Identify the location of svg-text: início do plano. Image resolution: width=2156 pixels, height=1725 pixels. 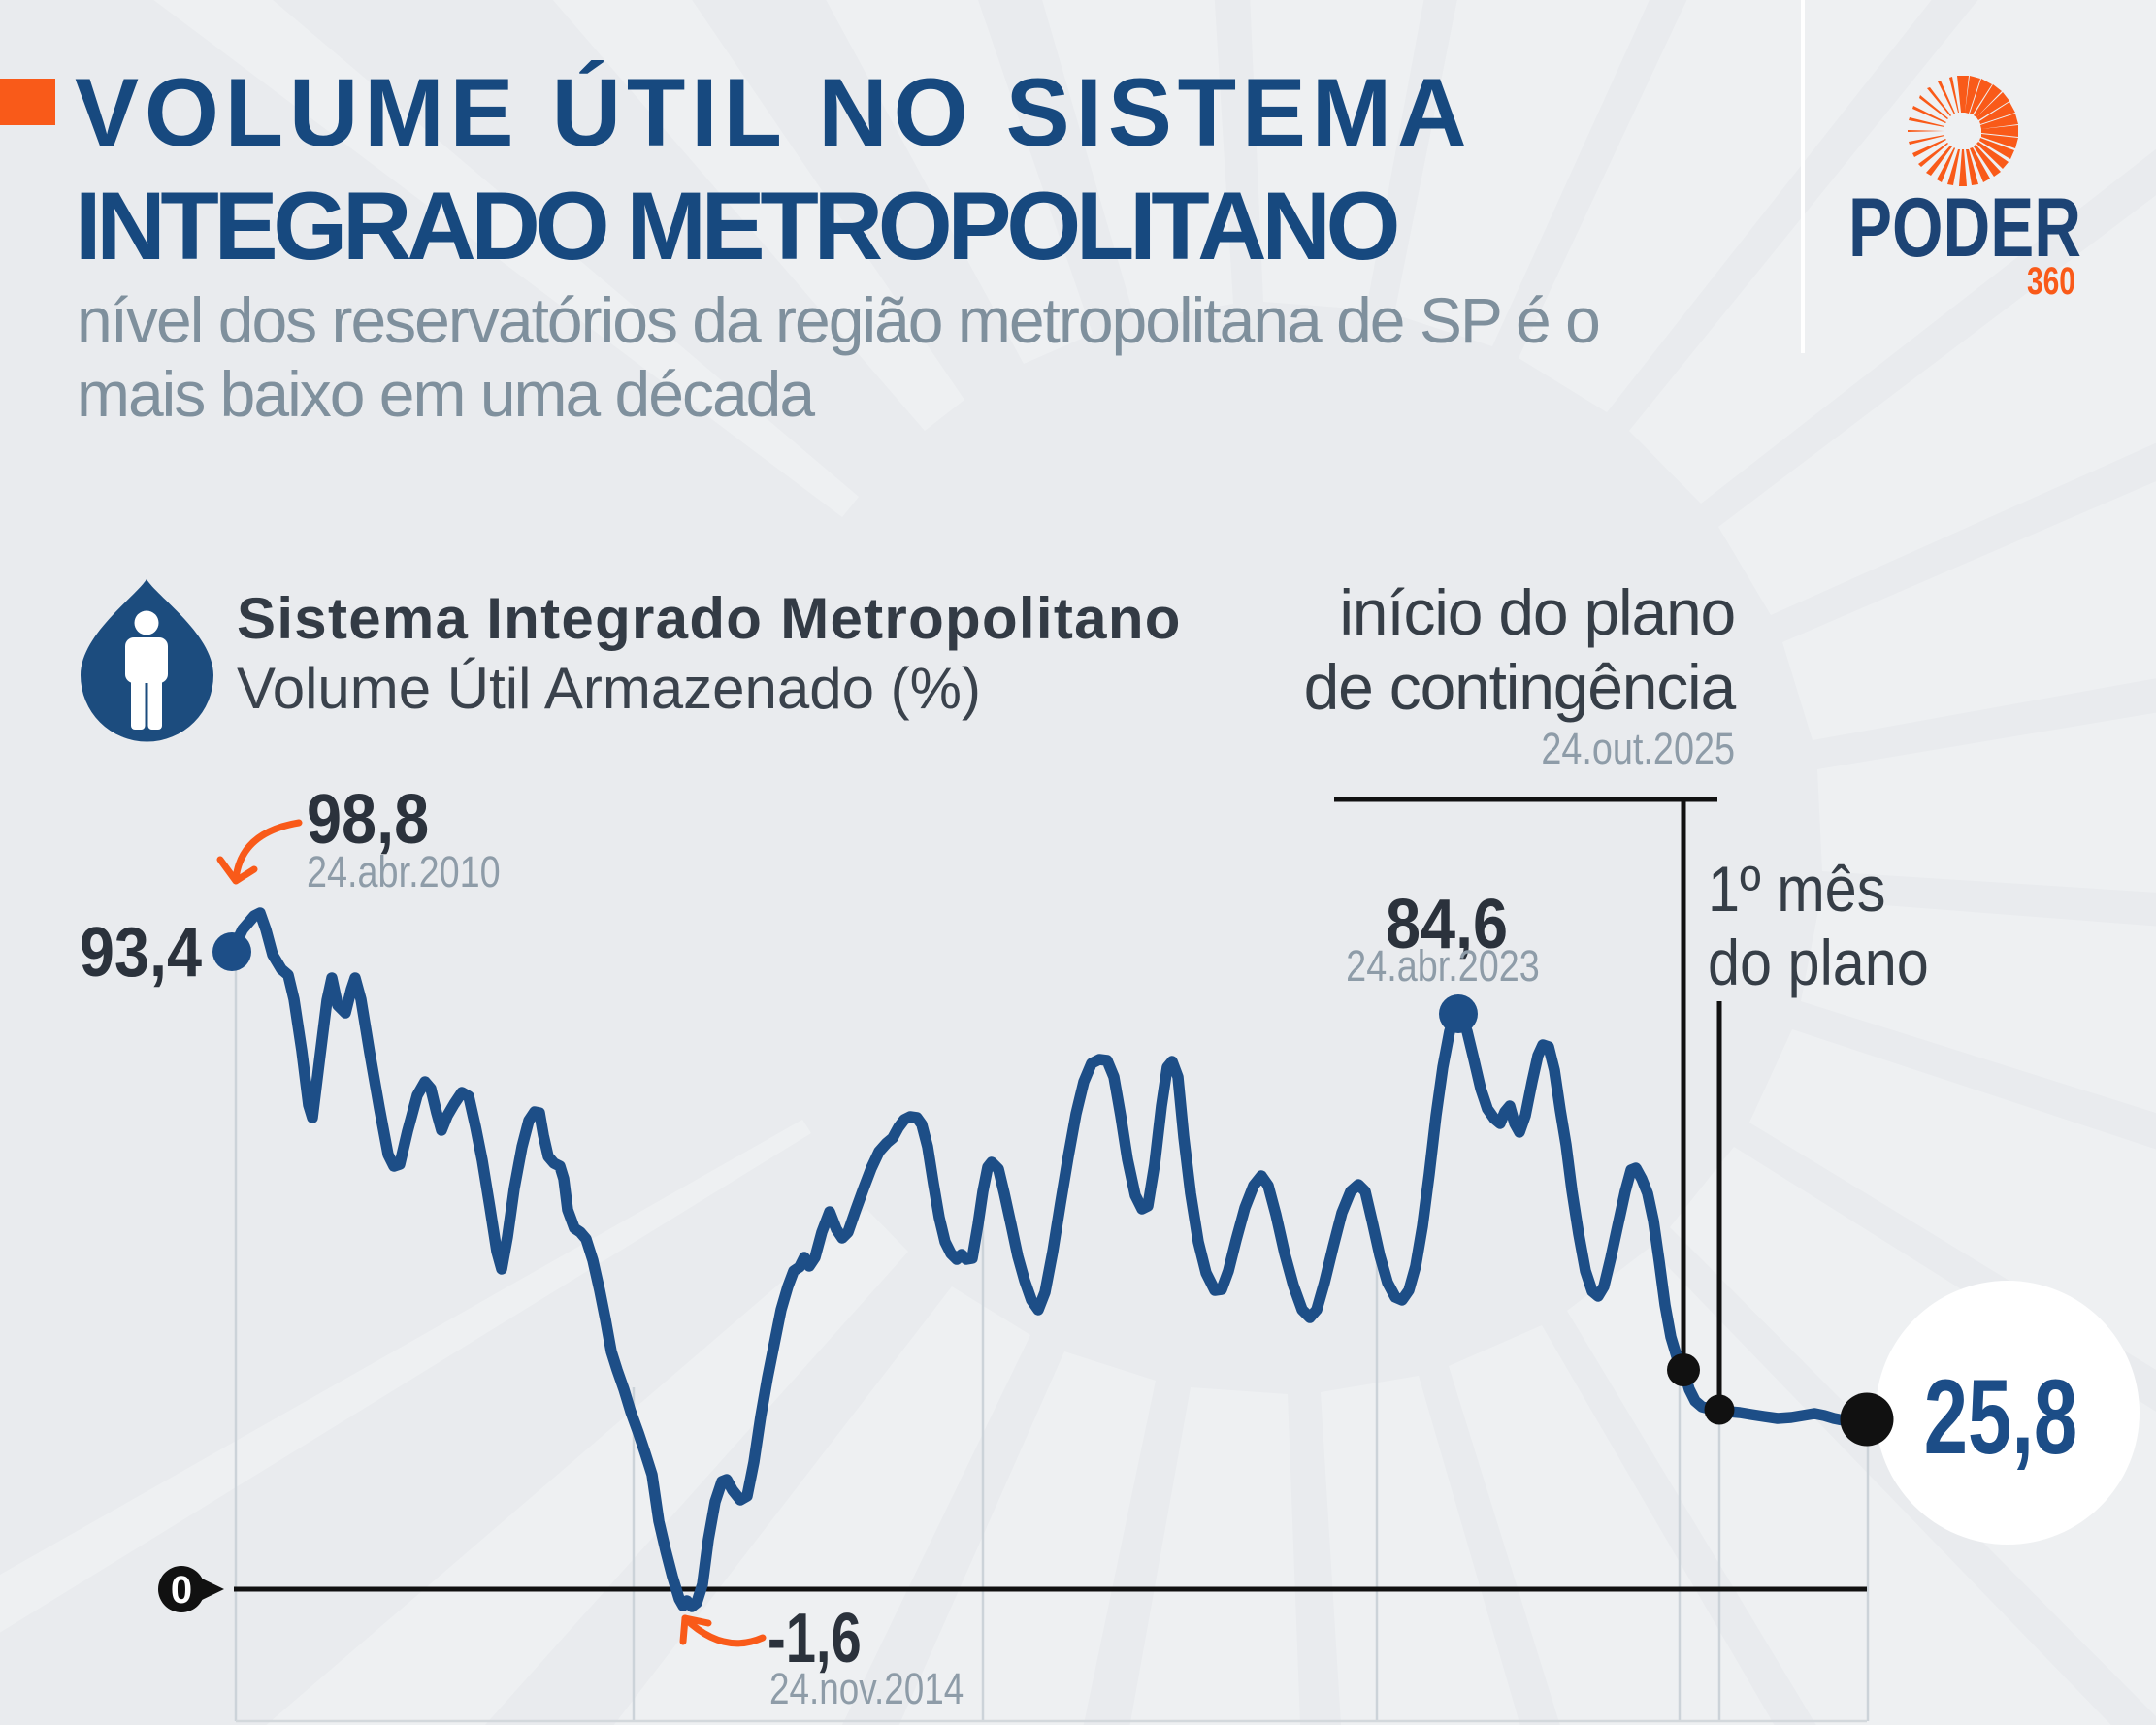
(1537, 612).